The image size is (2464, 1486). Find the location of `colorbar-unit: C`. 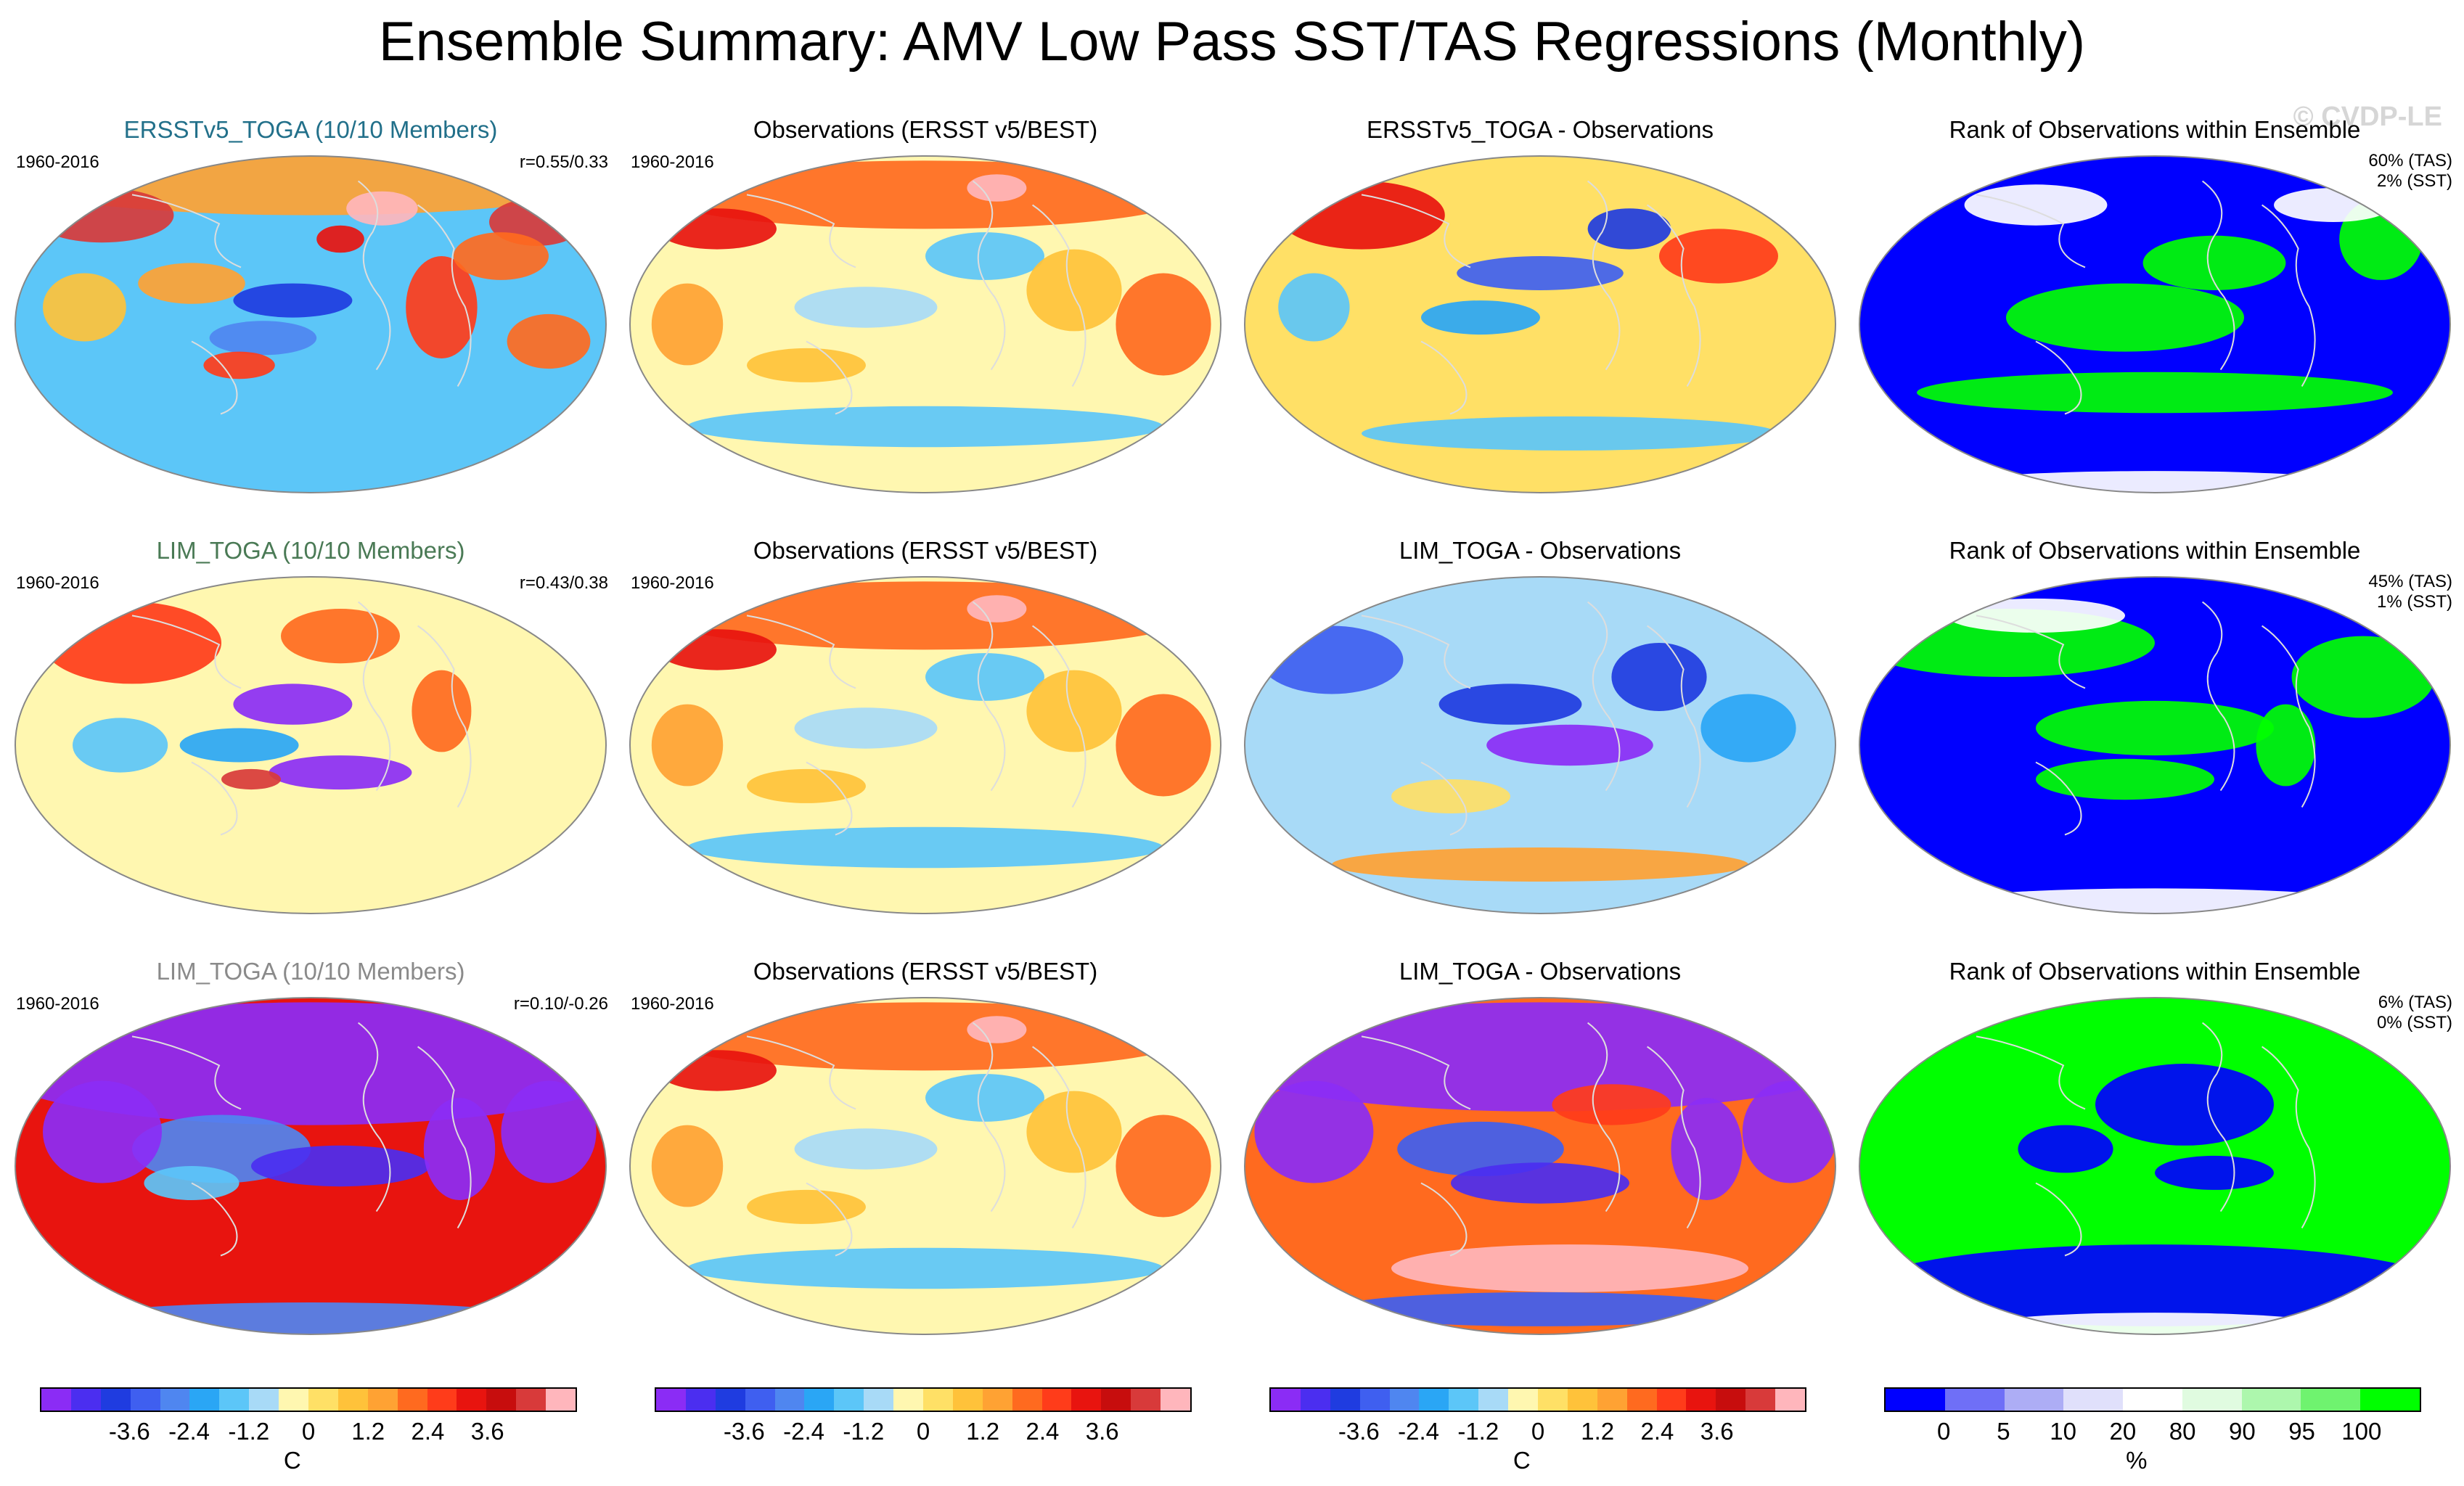

colorbar-unit: C is located at coordinates (292, 1460).